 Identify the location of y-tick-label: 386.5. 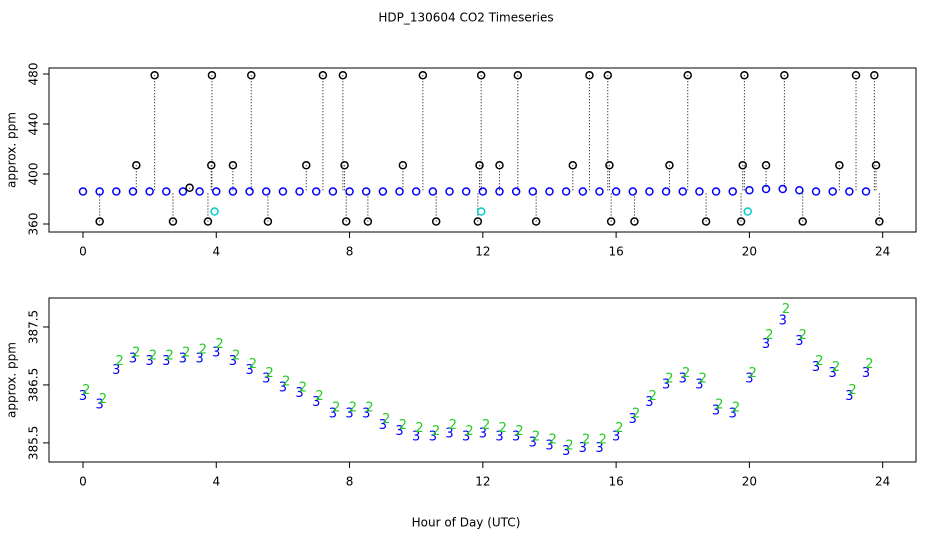
(34, 385).